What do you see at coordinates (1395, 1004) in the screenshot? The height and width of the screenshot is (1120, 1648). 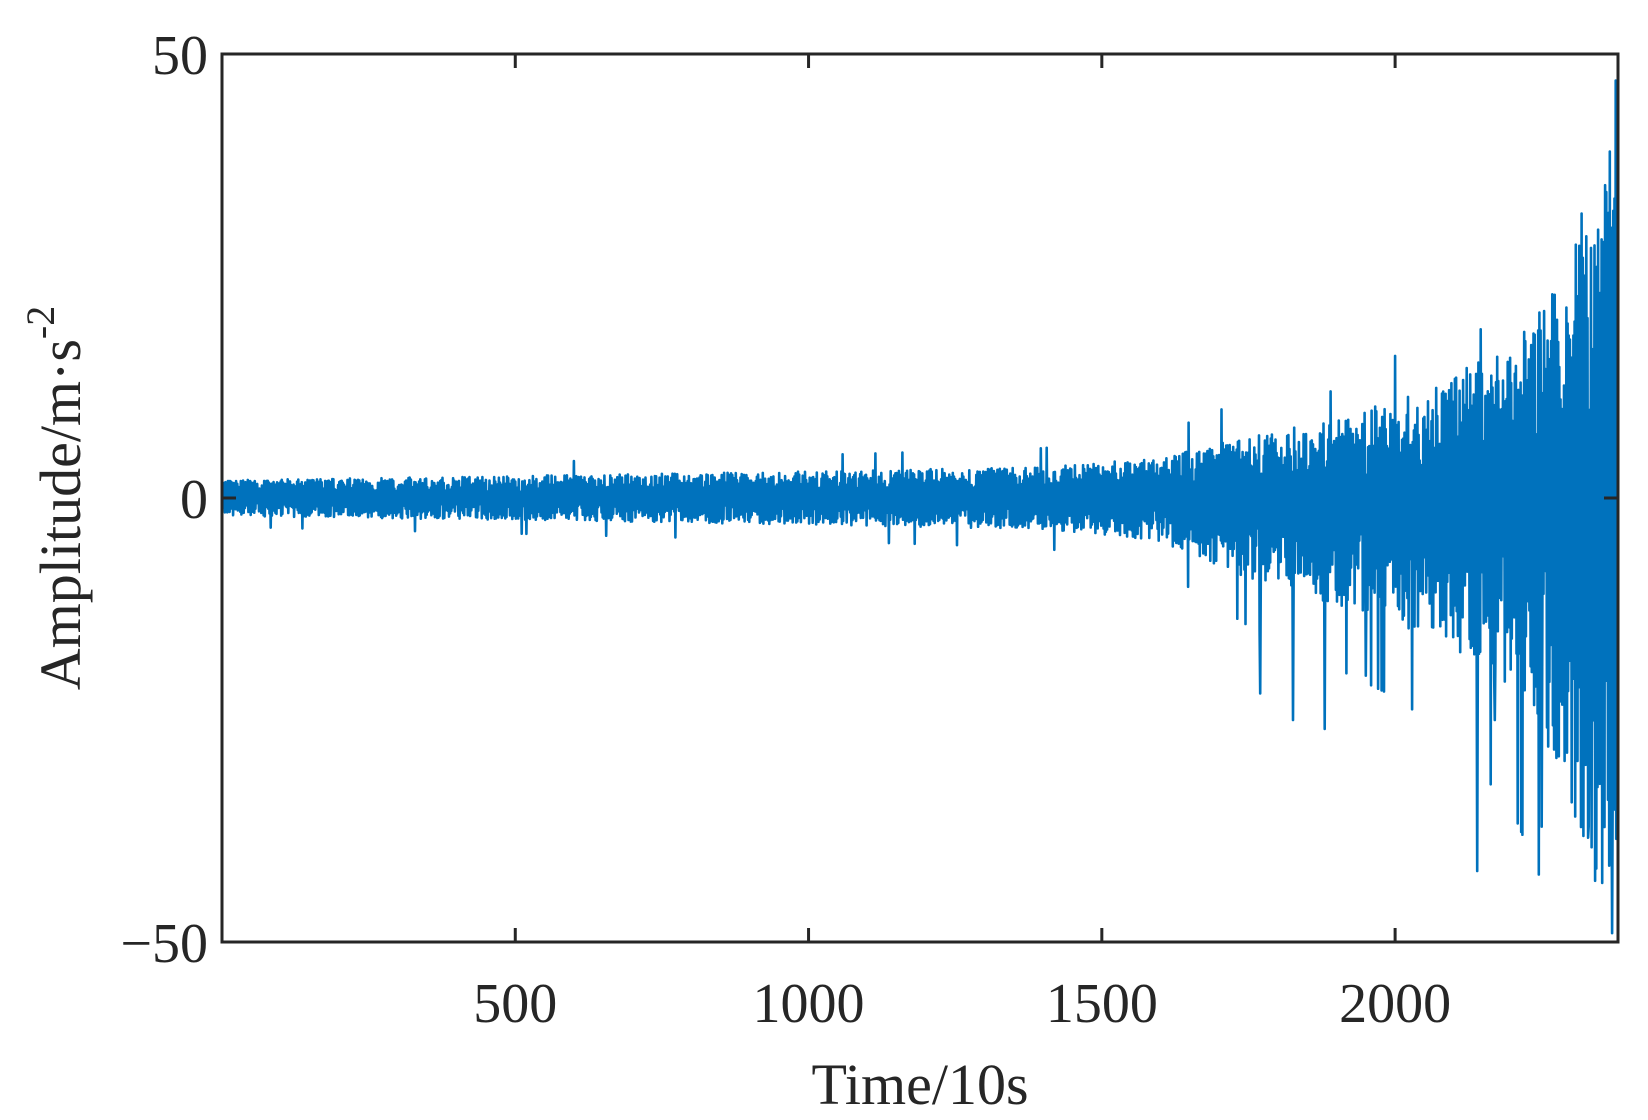 I see `x-tick-label: 2000` at bounding box center [1395, 1004].